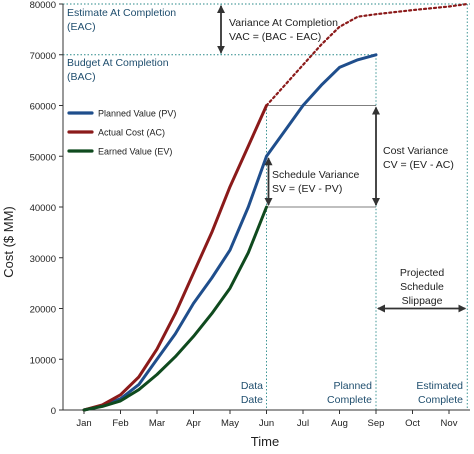 The width and height of the screenshot is (474, 454). What do you see at coordinates (283, 23) in the screenshot?
I see `vac-label: Variance At Completion` at bounding box center [283, 23].